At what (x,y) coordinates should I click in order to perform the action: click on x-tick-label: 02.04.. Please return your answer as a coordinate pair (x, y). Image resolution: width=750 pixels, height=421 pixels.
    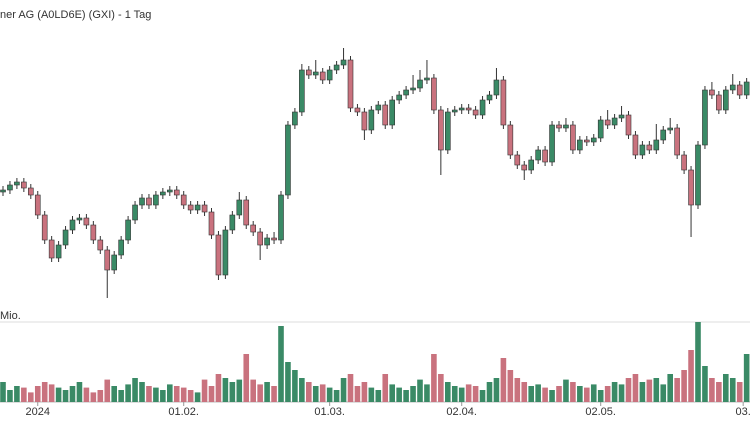
    Looking at the image, I should click on (461, 412).